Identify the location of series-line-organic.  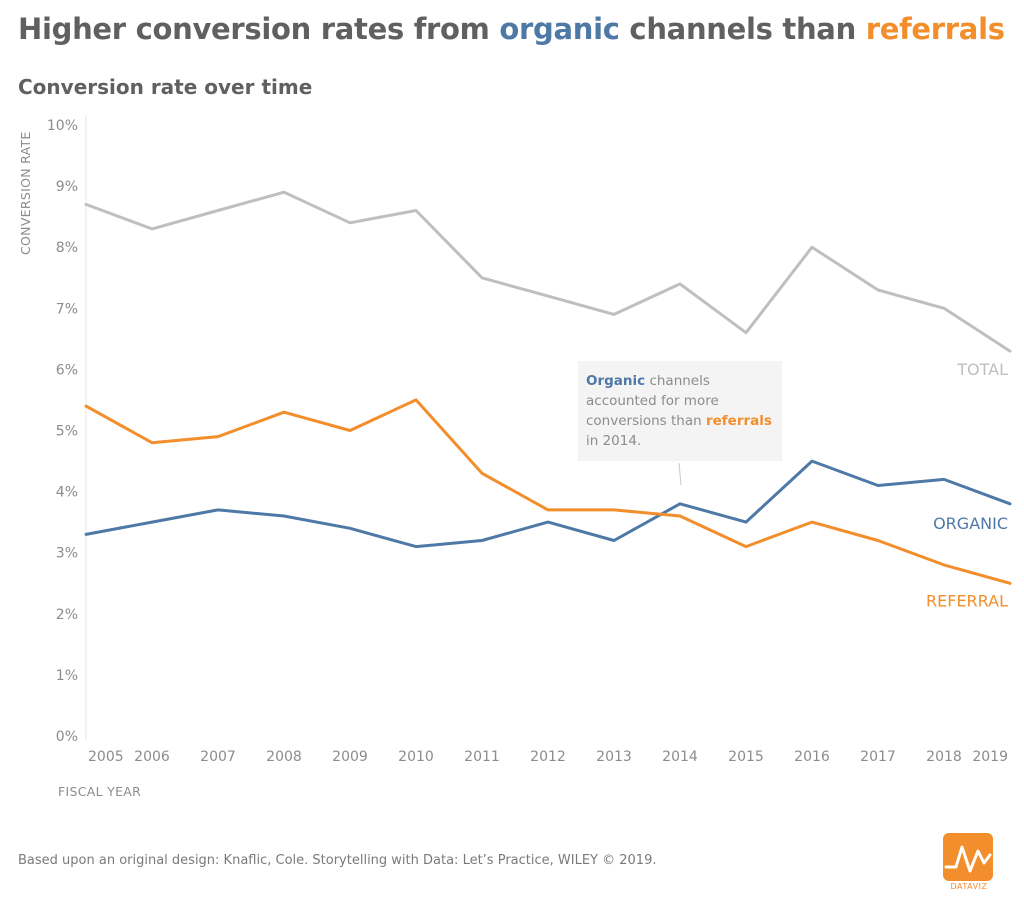
(548, 504).